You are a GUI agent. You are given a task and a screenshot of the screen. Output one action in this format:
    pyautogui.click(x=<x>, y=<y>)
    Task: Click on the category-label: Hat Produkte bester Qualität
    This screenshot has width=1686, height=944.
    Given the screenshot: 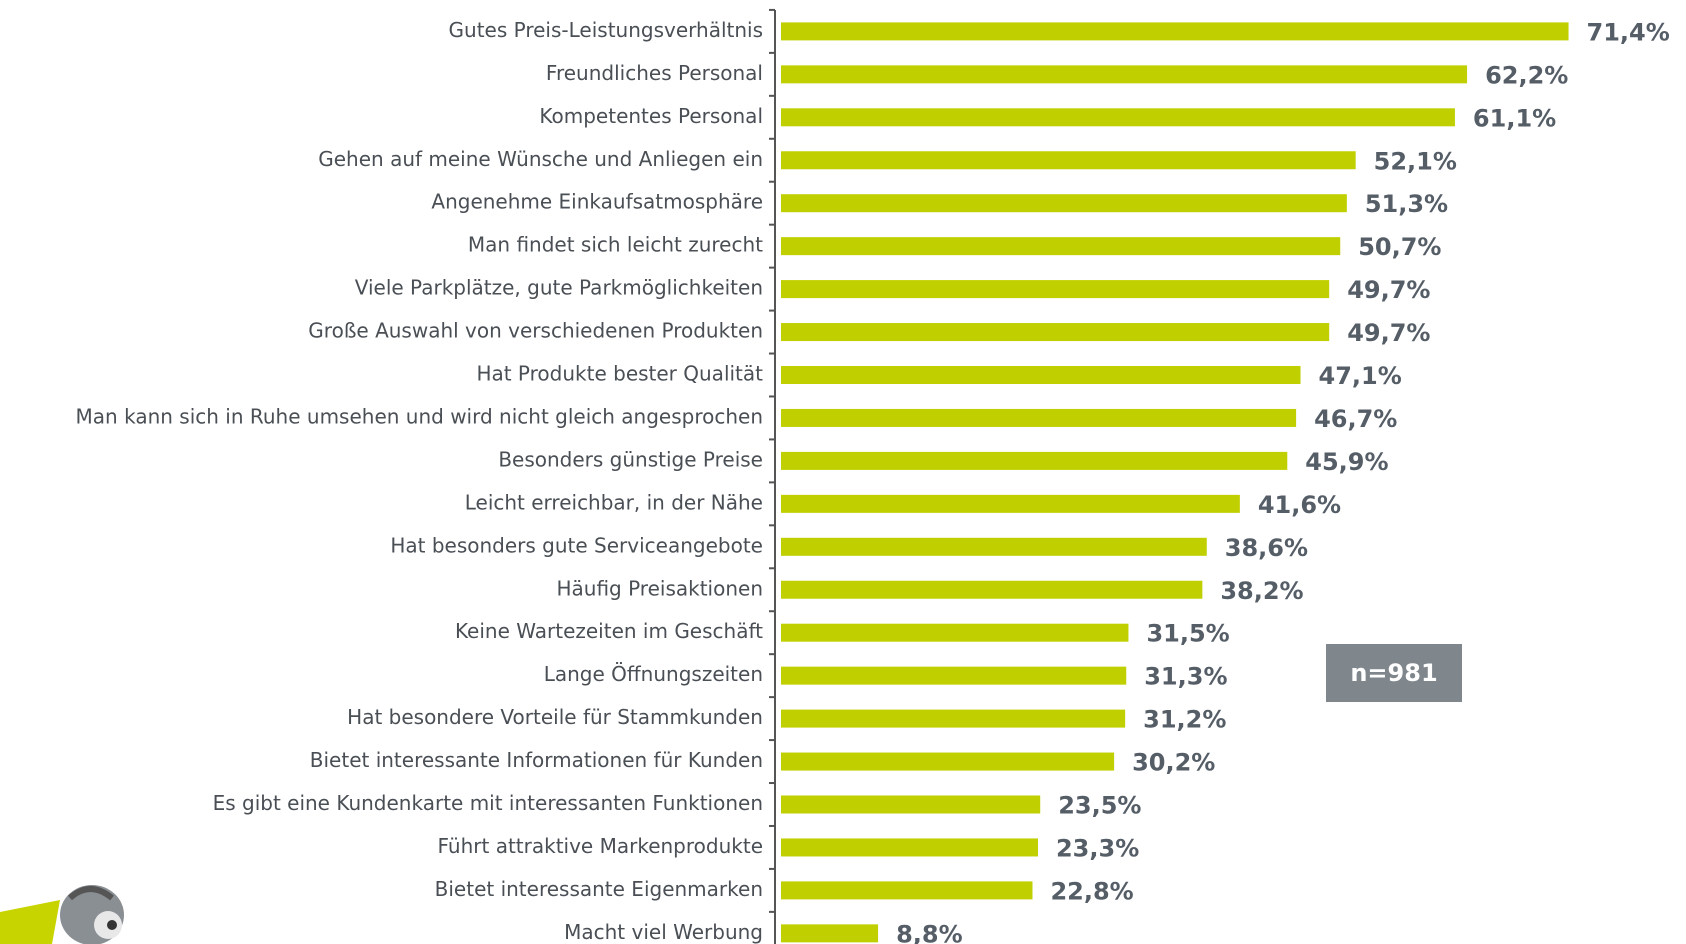 What is the action you would take?
    pyautogui.click(x=619, y=374)
    